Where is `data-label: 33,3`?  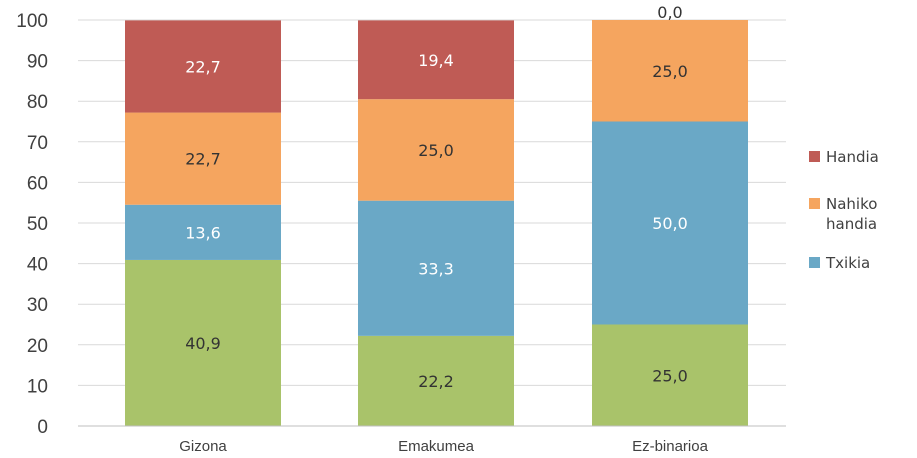 data-label: 33,3 is located at coordinates (436, 268).